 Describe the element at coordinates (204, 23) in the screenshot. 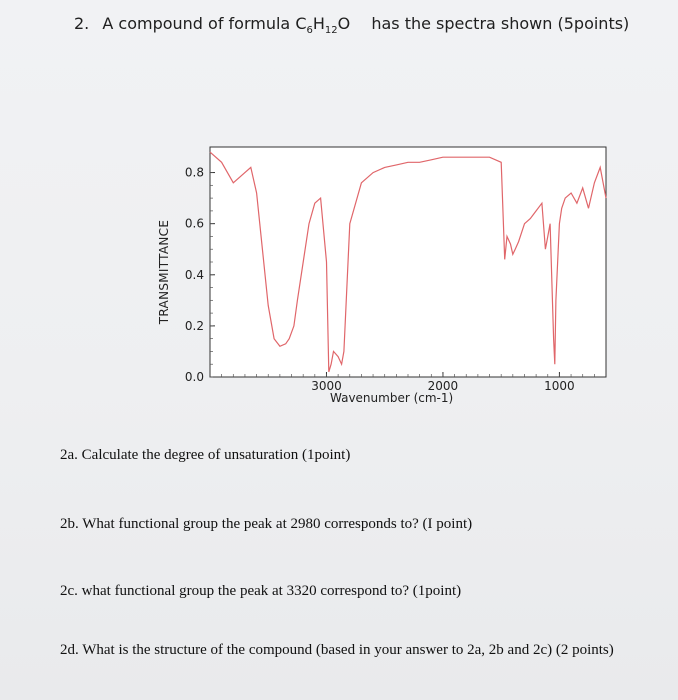

I see `question-text: A compound of formula C` at that location.